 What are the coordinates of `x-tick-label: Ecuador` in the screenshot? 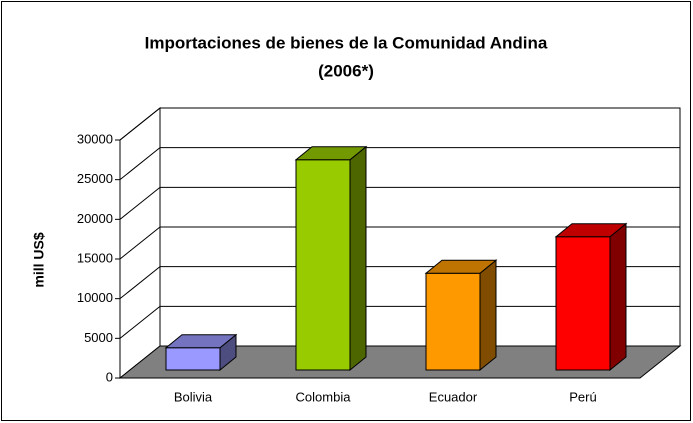 It's located at (453, 396).